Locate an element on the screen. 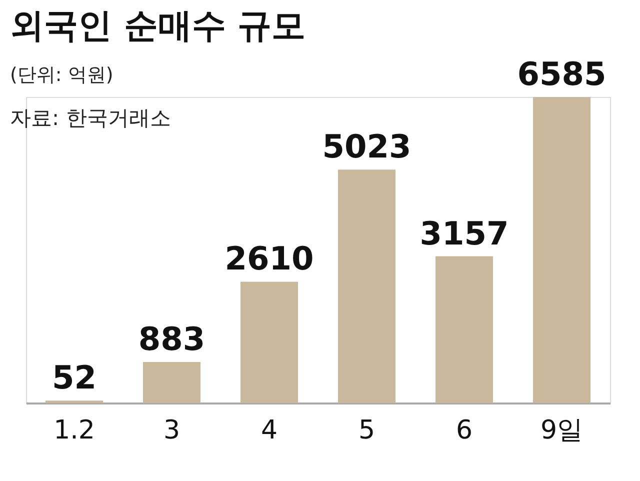  x-tick-label: 3 is located at coordinates (171, 431).